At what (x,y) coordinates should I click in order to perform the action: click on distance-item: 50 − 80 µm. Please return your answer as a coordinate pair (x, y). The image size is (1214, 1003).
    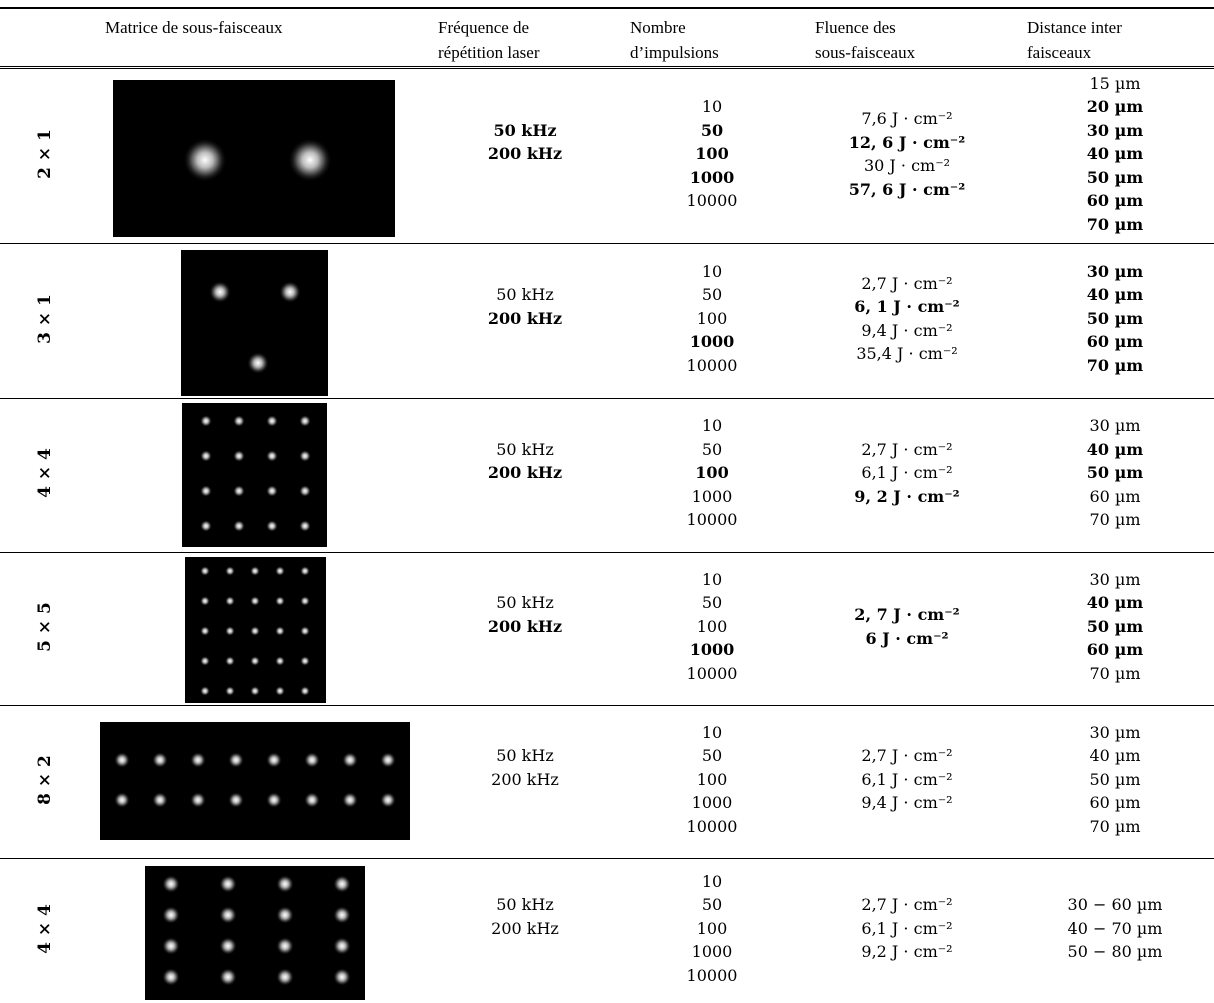
    Looking at the image, I should click on (1115, 952).